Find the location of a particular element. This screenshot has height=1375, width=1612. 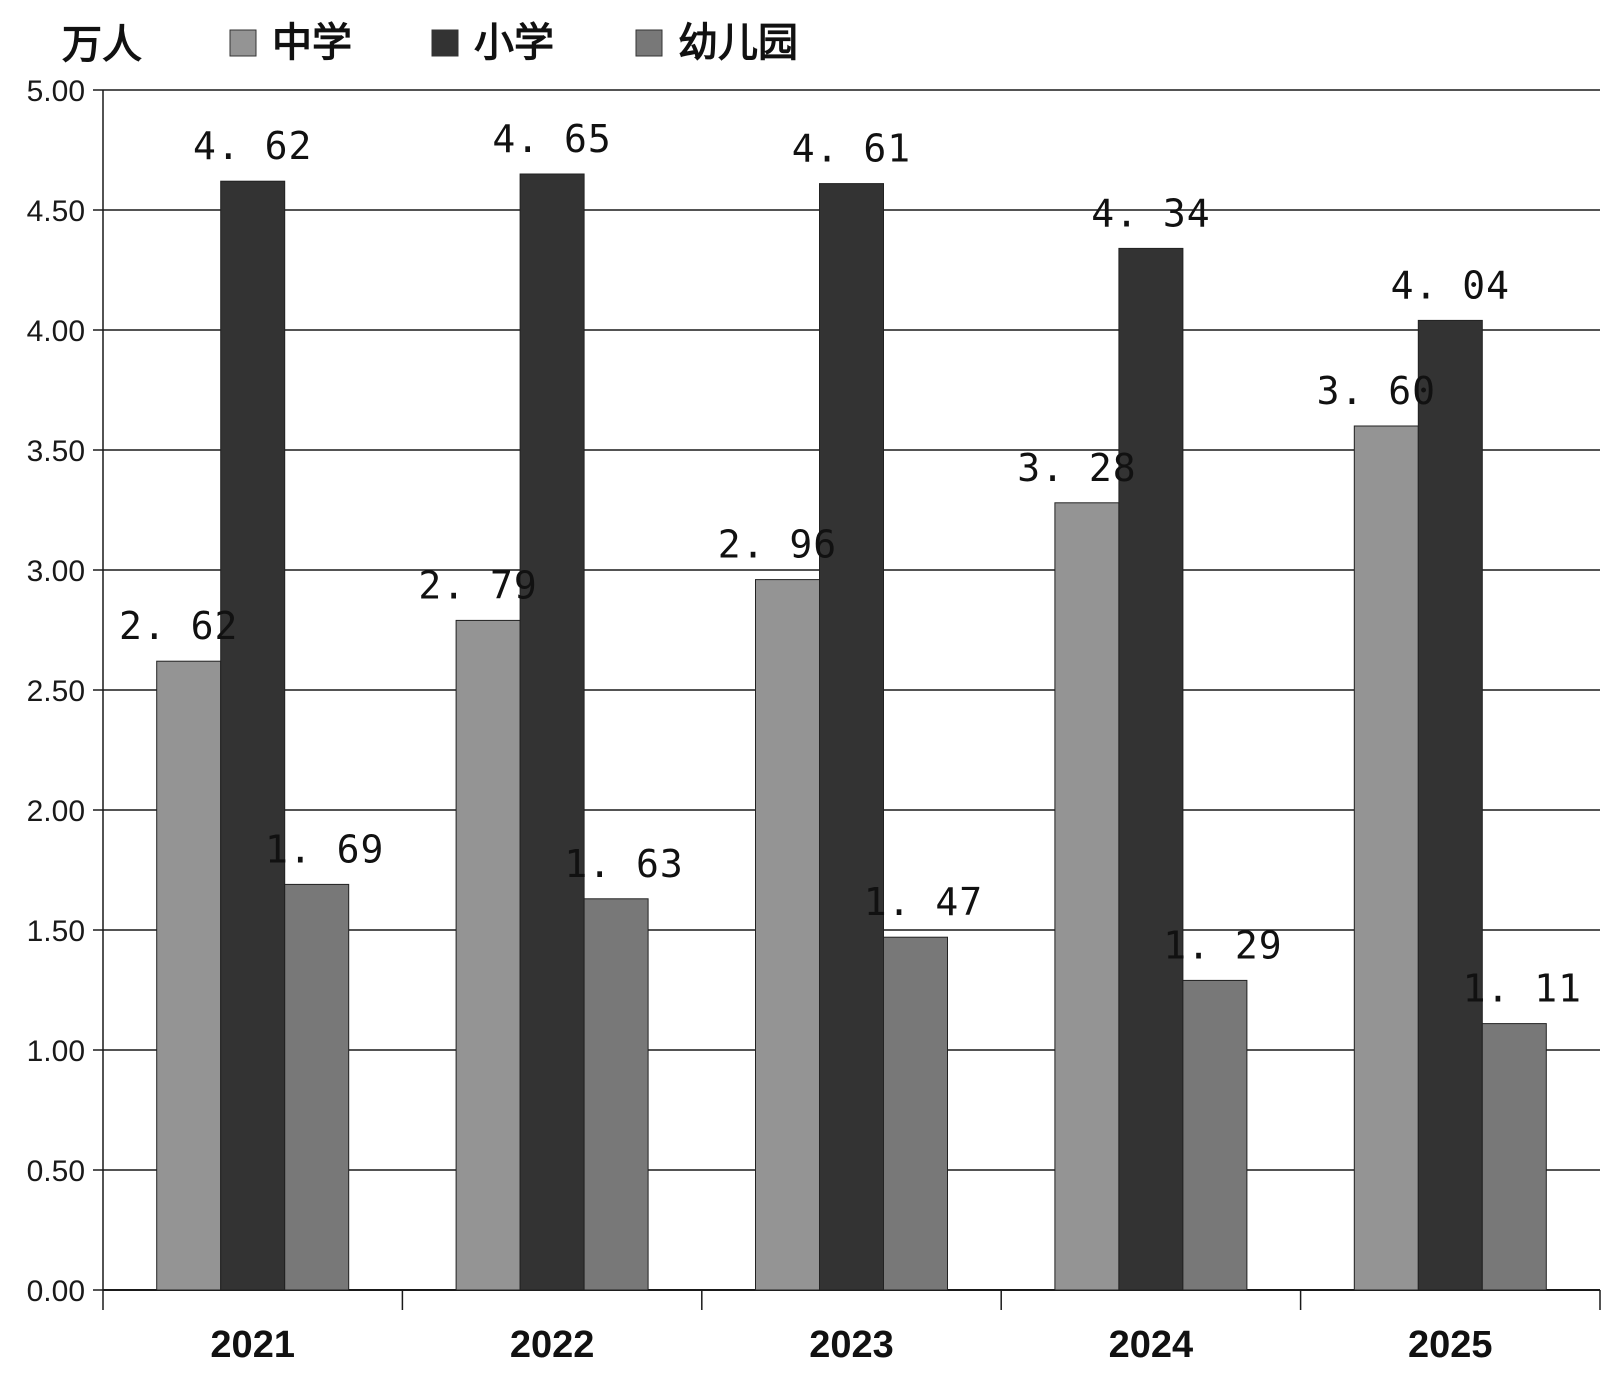

bar-series-1-2023 is located at coordinates (851, 737).